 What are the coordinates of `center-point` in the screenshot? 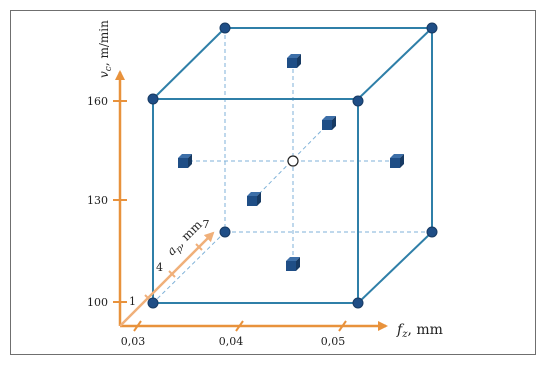 It's located at (293, 161).